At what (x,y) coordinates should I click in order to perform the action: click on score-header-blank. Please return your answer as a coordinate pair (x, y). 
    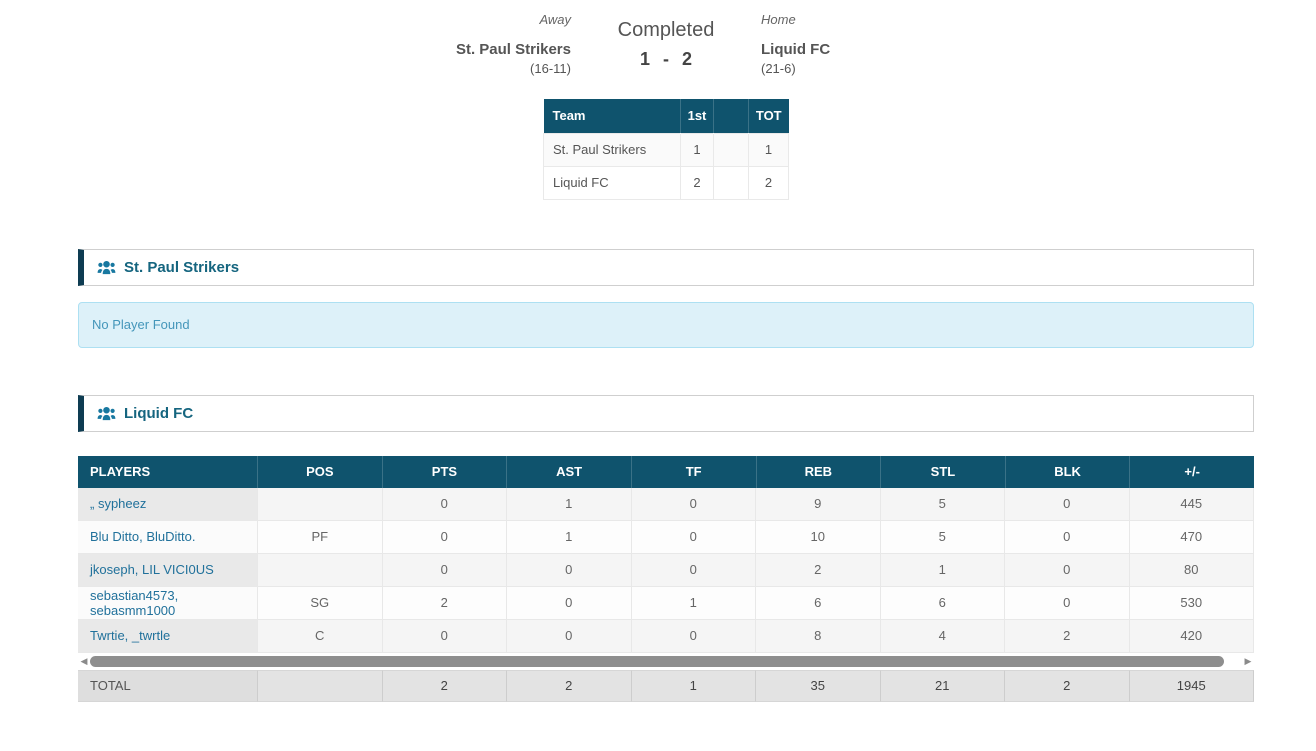
    Looking at the image, I should click on (731, 116).